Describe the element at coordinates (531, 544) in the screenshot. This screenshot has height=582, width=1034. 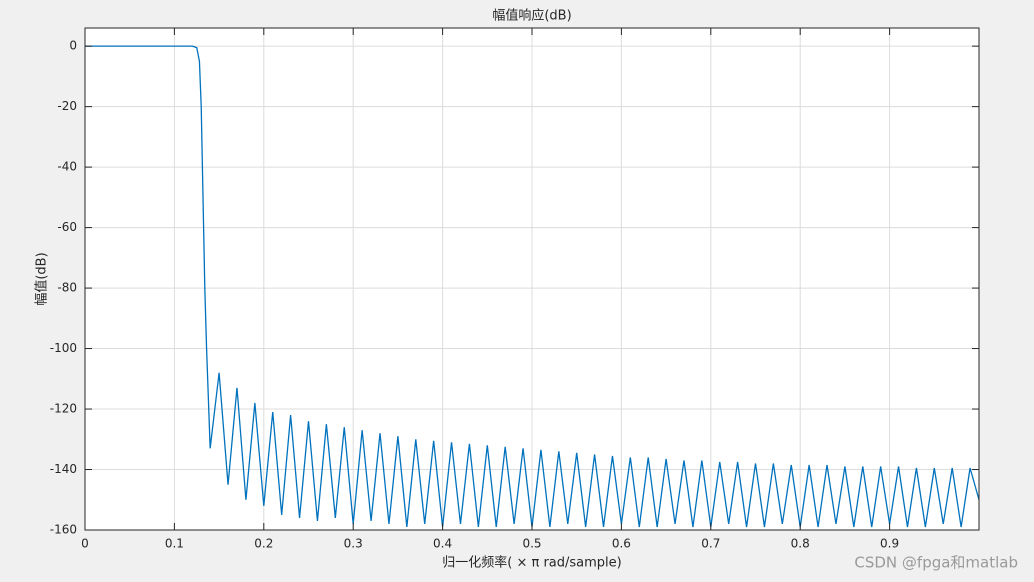
I see `x-tick-label: 0.5` at that location.